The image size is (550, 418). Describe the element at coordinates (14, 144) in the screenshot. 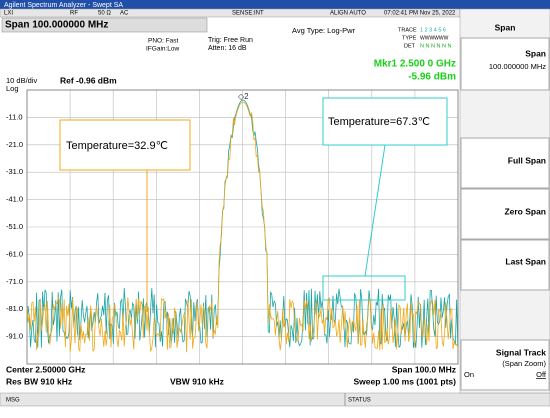

I see `y-axis-label: -21.0` at that location.